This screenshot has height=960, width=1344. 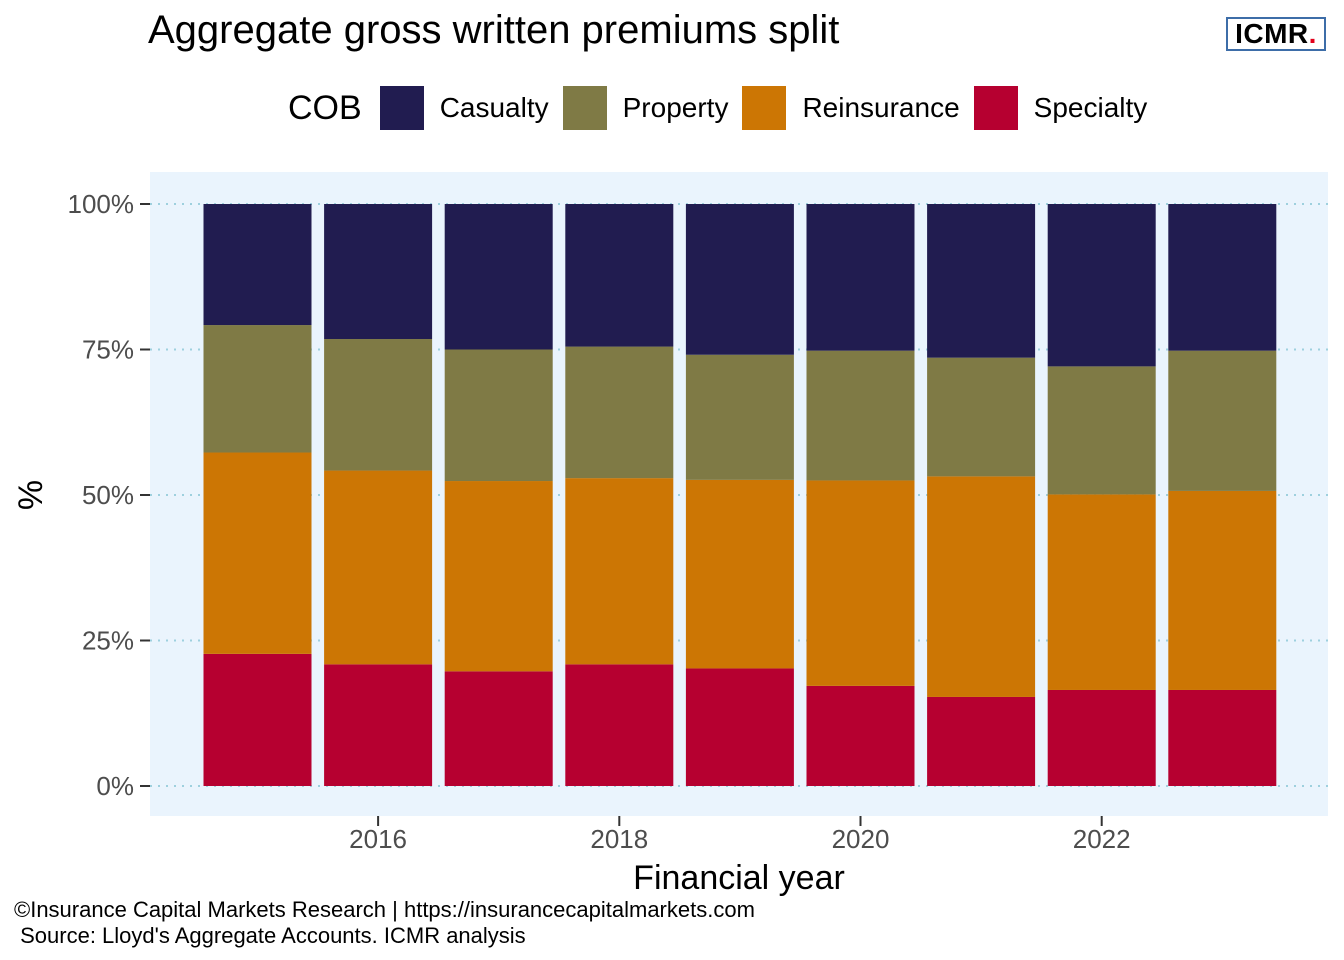 What do you see at coordinates (881, 107) in the screenshot?
I see `legend-label-reinsurance: Reinsurance` at bounding box center [881, 107].